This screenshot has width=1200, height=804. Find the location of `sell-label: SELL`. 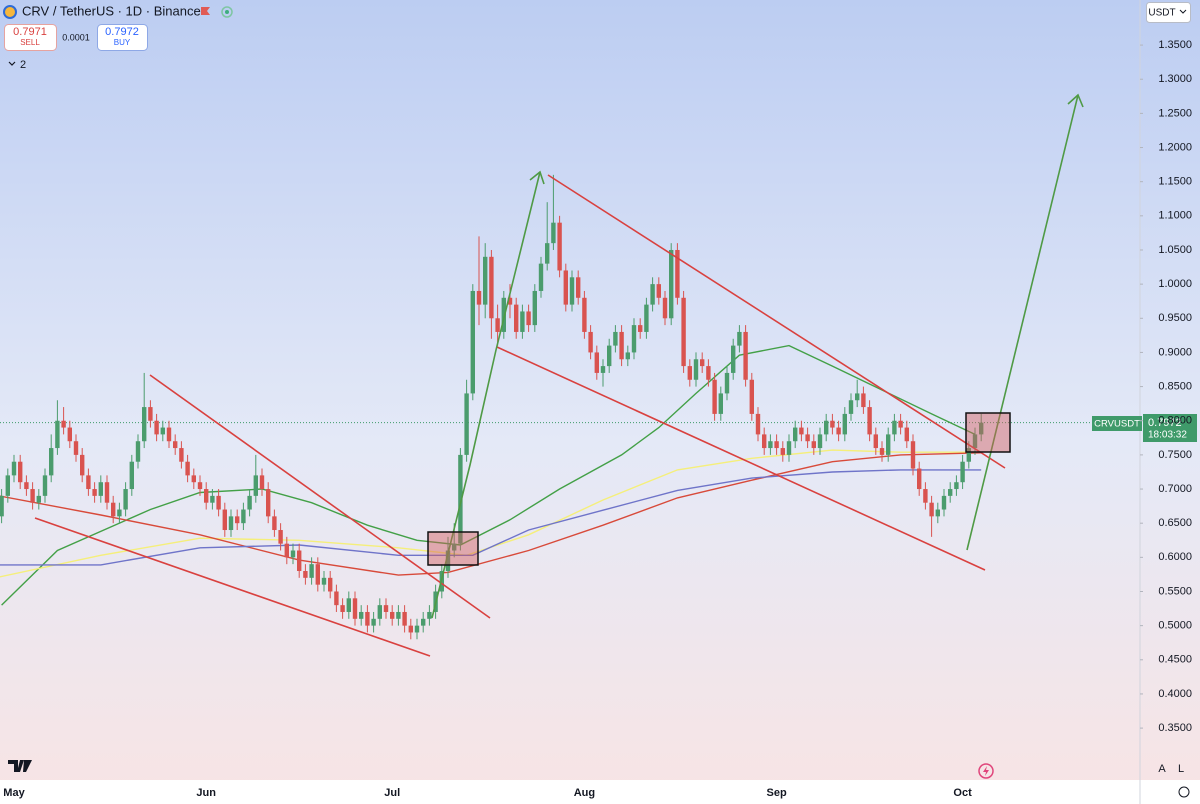

sell-label: SELL is located at coordinates (30, 42).